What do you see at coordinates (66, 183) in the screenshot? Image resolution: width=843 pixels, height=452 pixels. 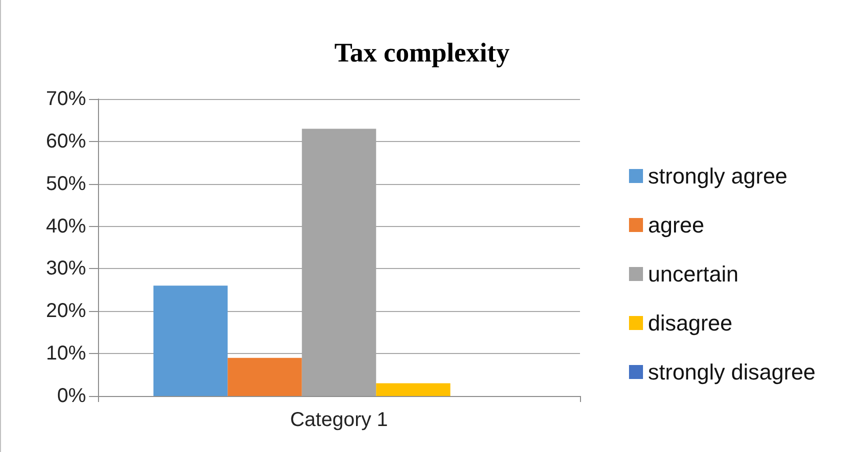 I see `y-tick-label: 50%` at bounding box center [66, 183].